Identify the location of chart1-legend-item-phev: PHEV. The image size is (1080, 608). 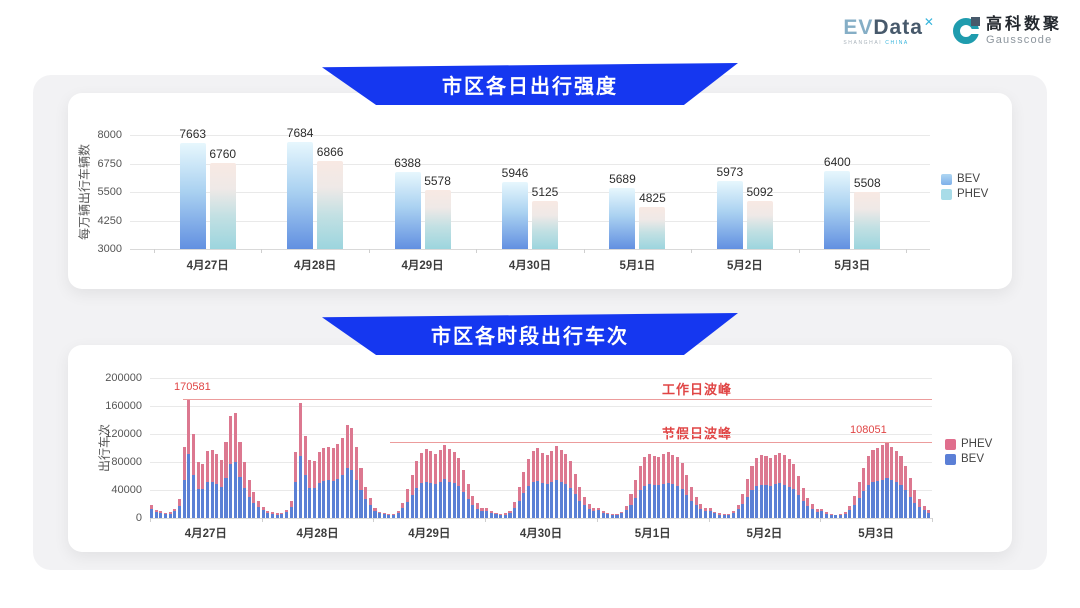
(964, 194).